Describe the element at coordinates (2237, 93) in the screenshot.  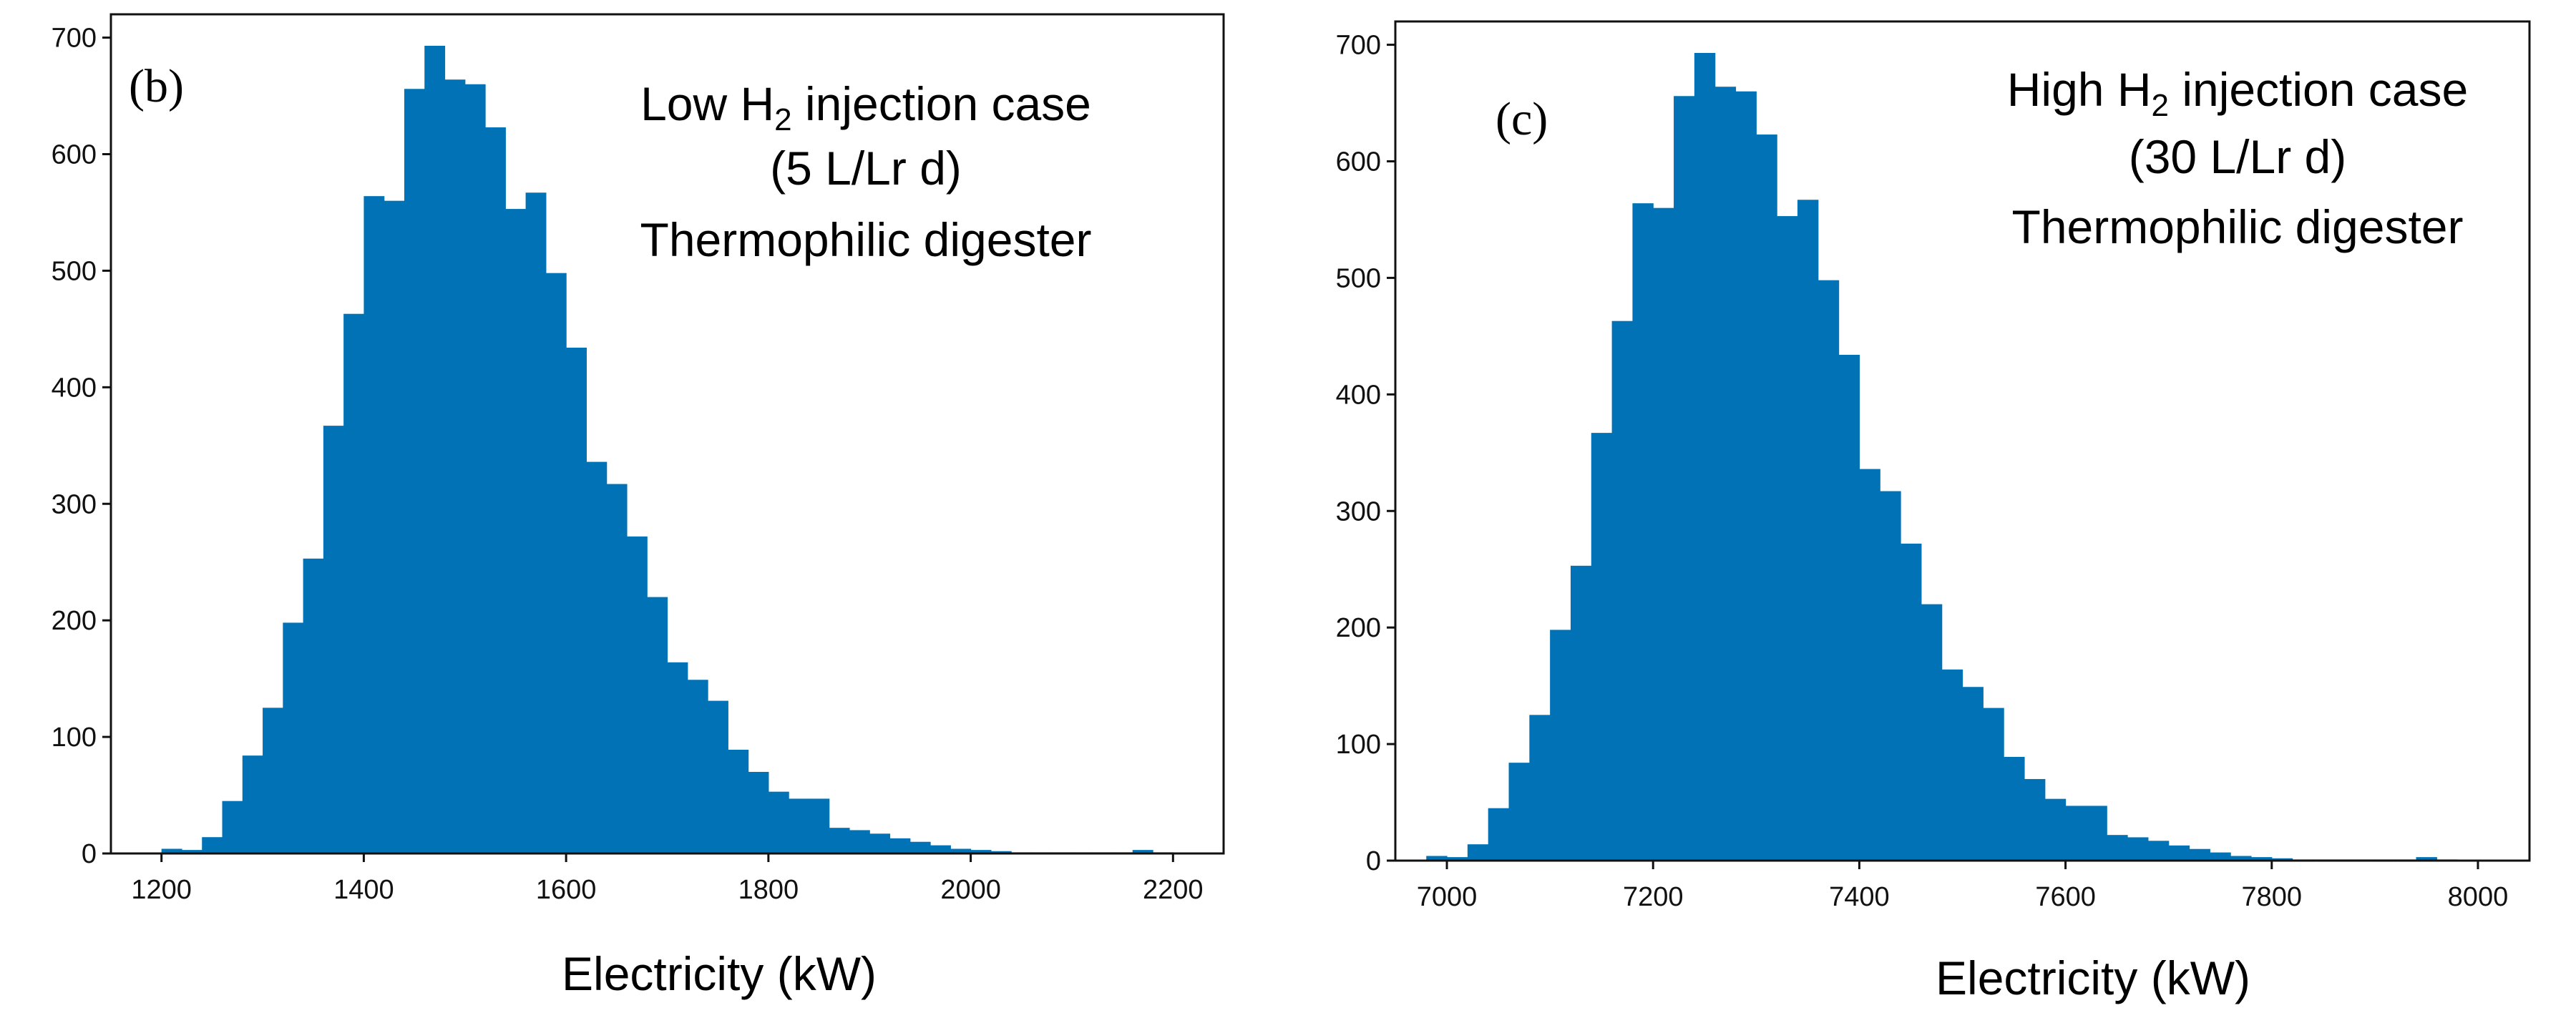
I see `annotation-line1-c: High H2 injection case` at that location.